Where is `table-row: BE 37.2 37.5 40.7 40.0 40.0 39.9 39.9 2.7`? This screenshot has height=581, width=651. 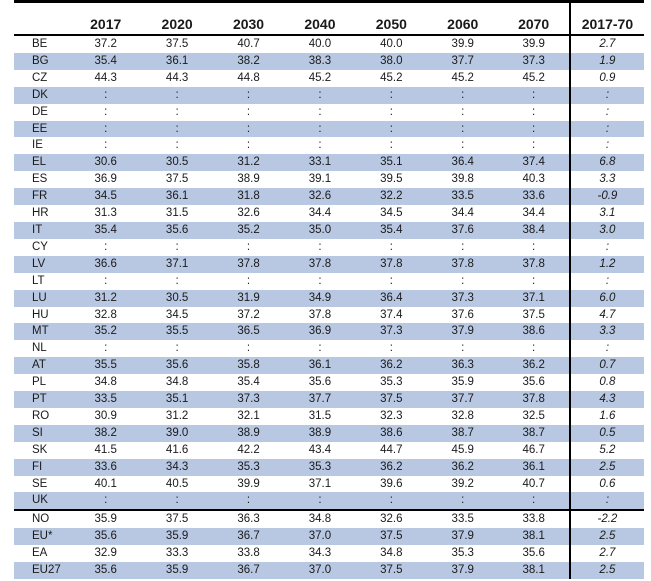 table-row: BE 37.2 37.5 40.7 40.0 40.0 39.9 39.9 2.7 is located at coordinates (329, 44).